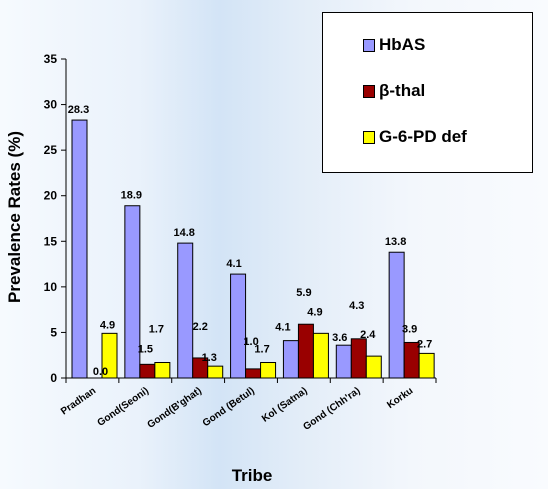 The height and width of the screenshot is (489, 548). Describe the element at coordinates (369, 91) in the screenshot. I see `legend-swatch-beta-thal` at that location.